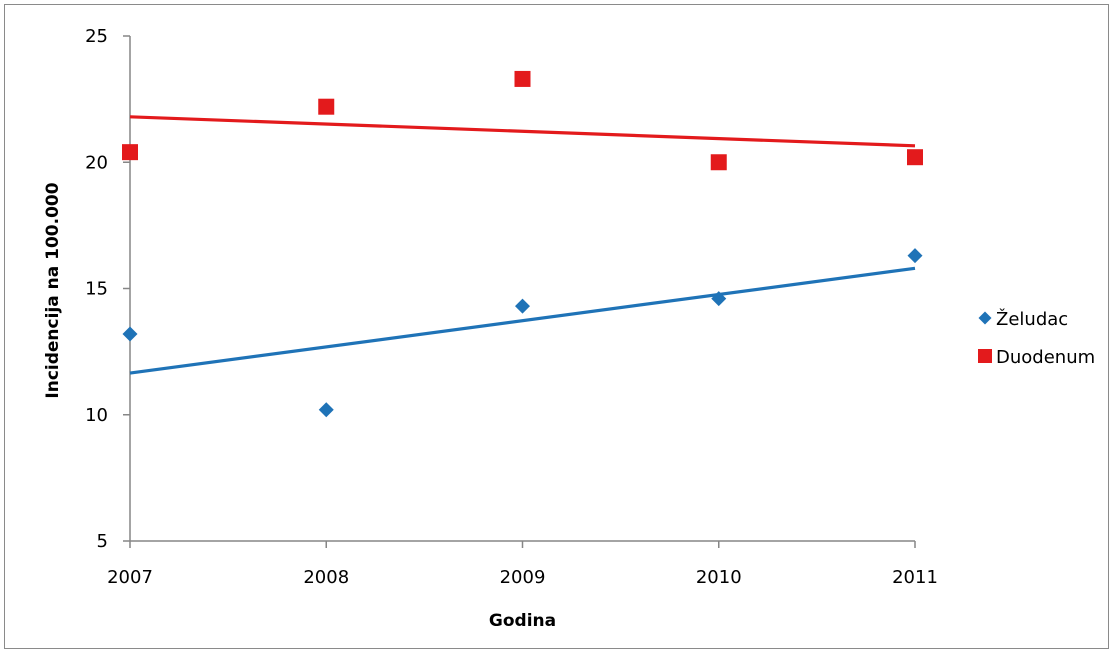 The height and width of the screenshot is (655, 1117). Describe the element at coordinates (96, 415) in the screenshot. I see `y-tick-label: 10` at that location.